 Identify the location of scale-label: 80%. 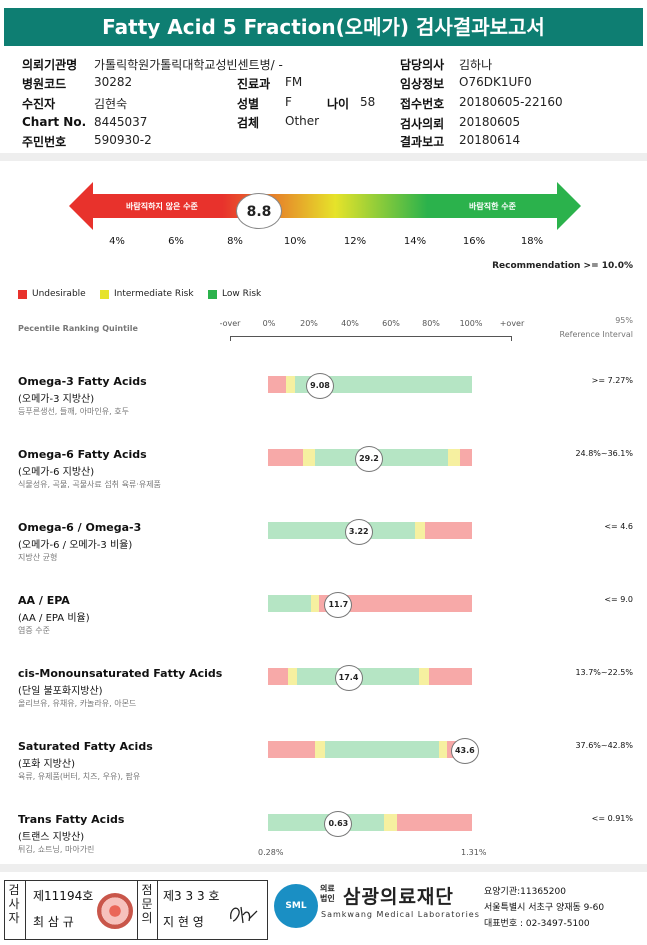
(431, 323).